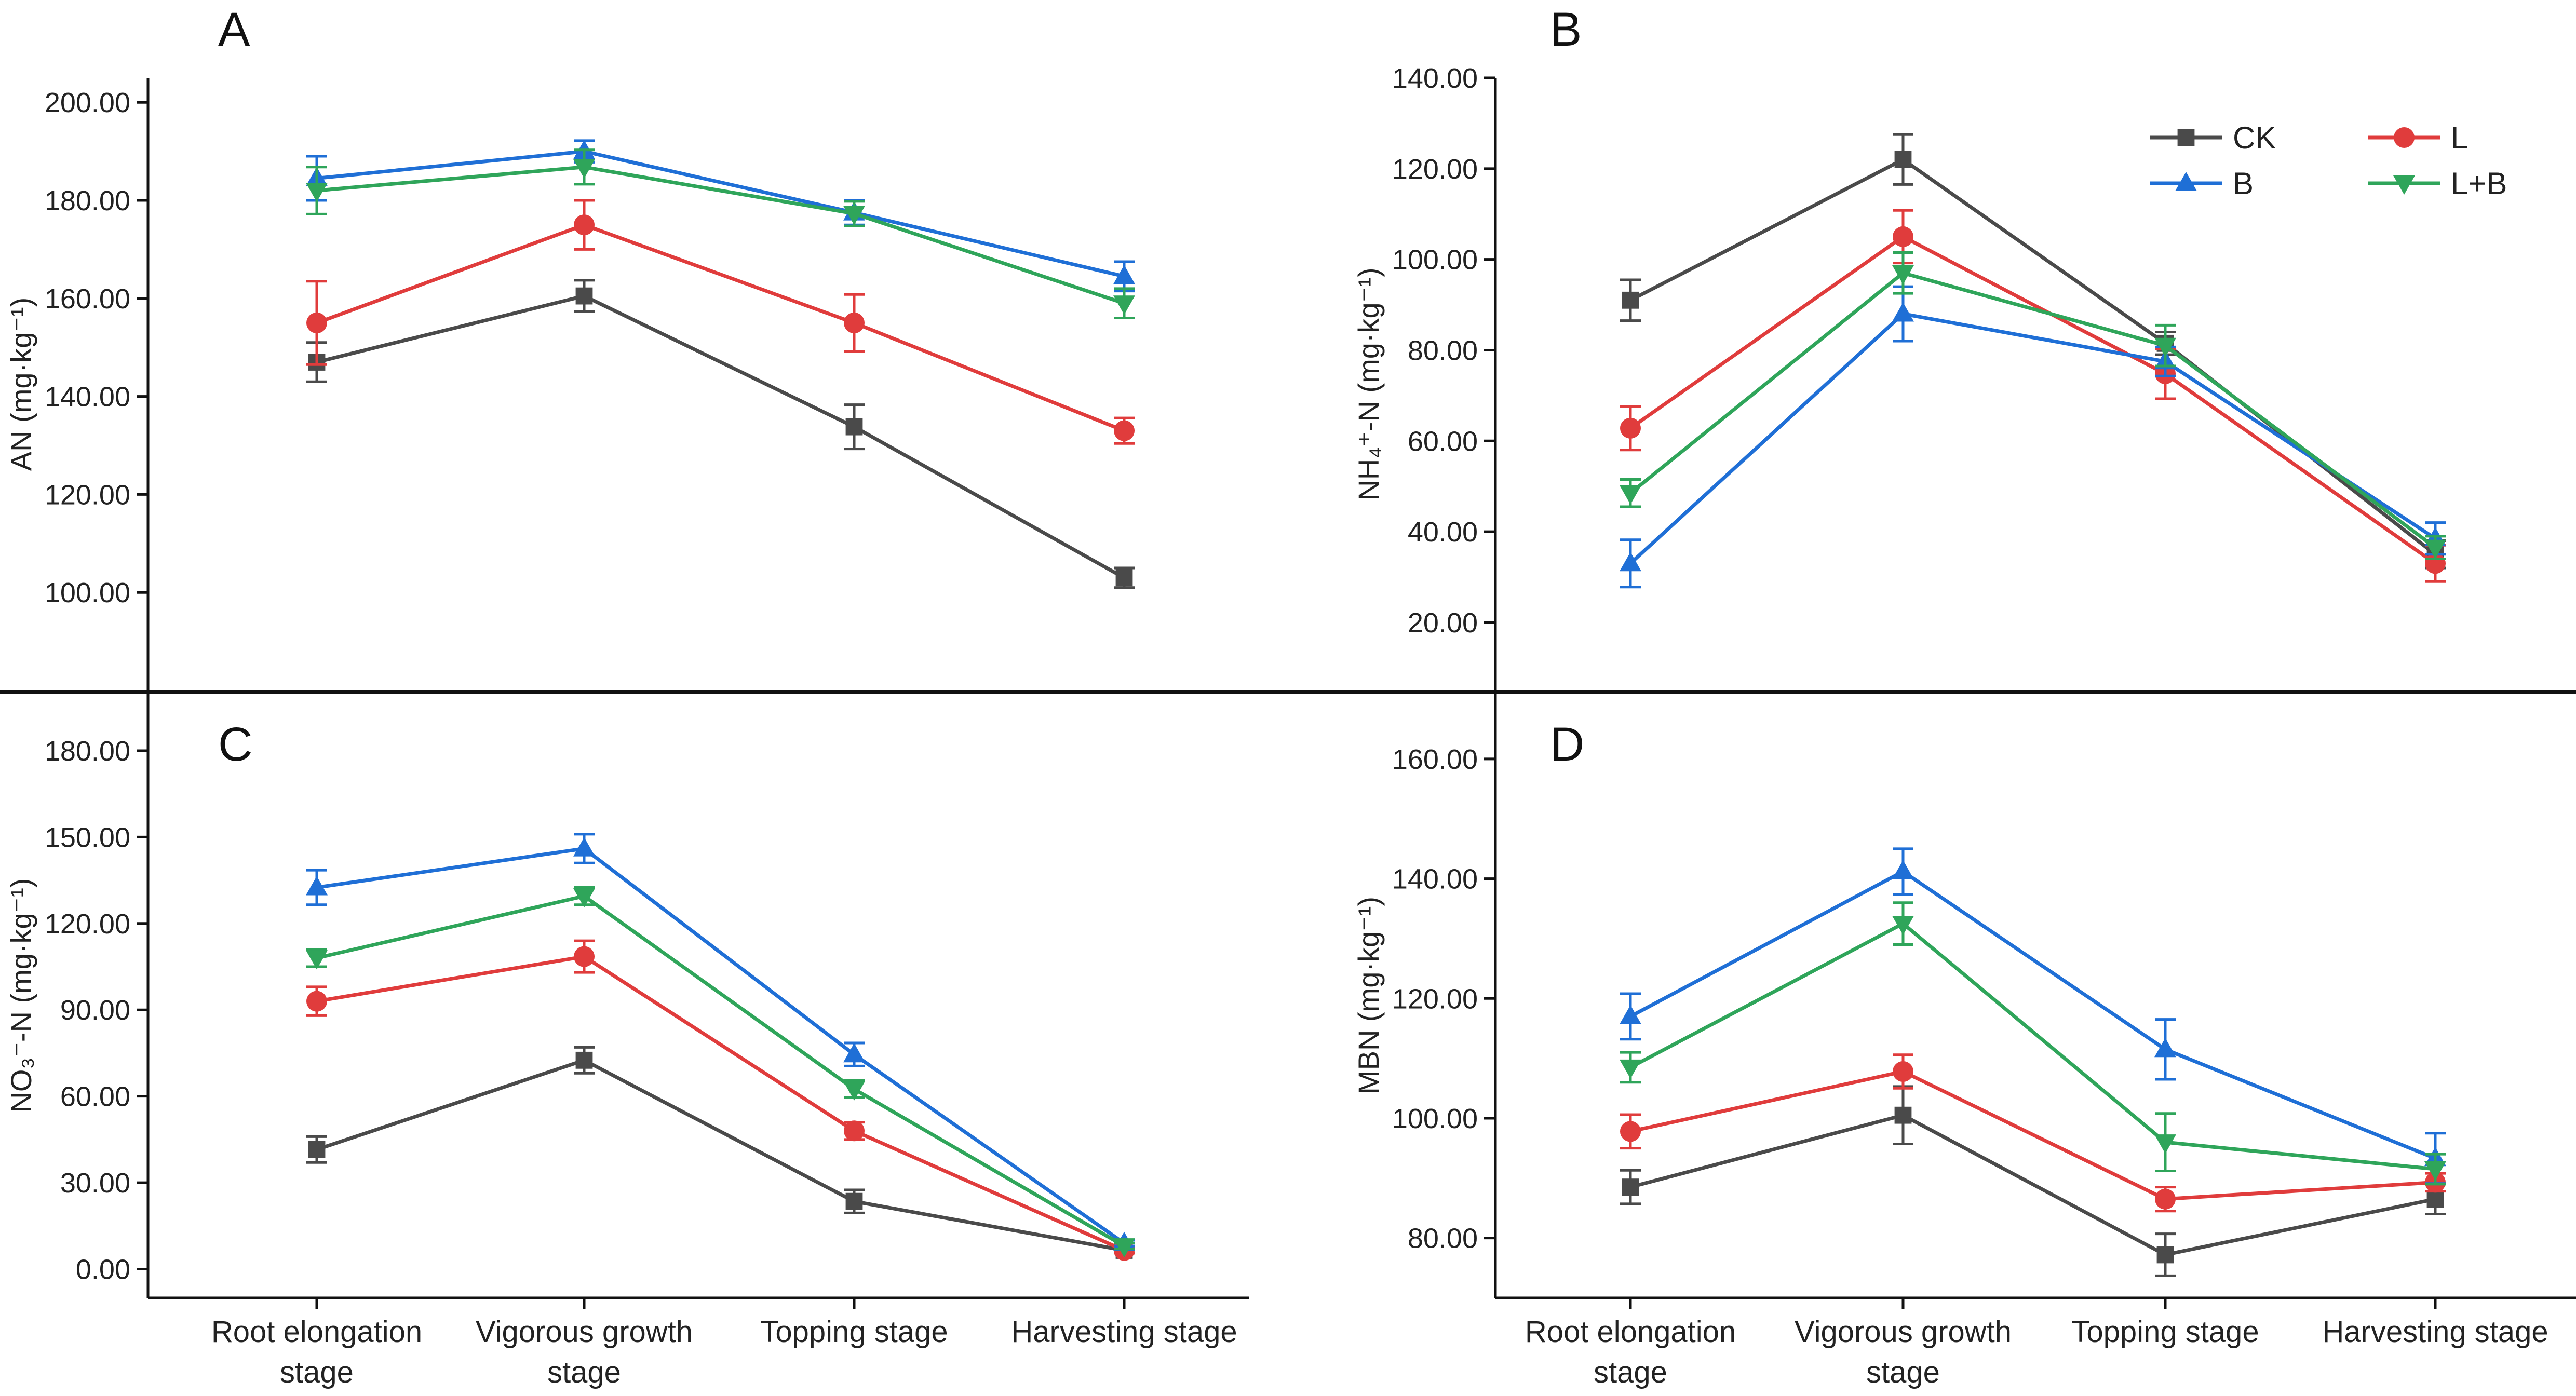 Image resolution: width=2576 pixels, height=1396 pixels. I want to click on panel-d-line-l-plus-b, so click(2032, 1046).